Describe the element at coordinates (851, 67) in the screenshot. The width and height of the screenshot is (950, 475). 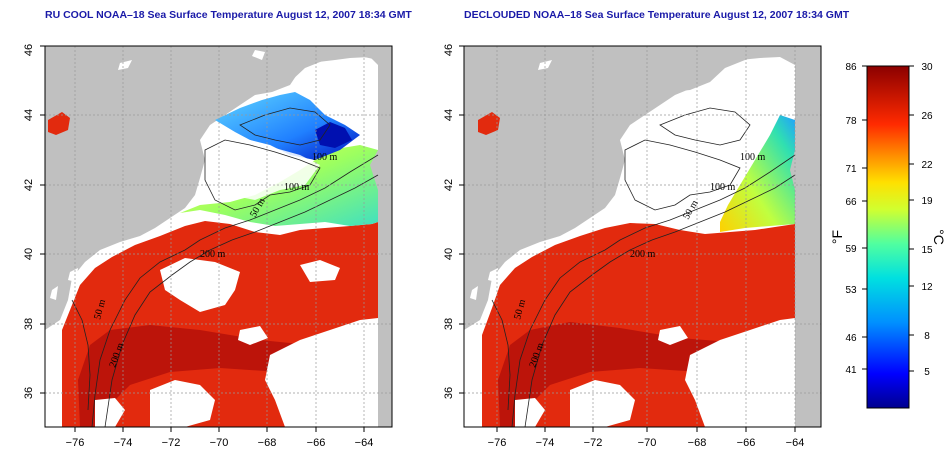
I see `colorbar-f-86: 86` at that location.